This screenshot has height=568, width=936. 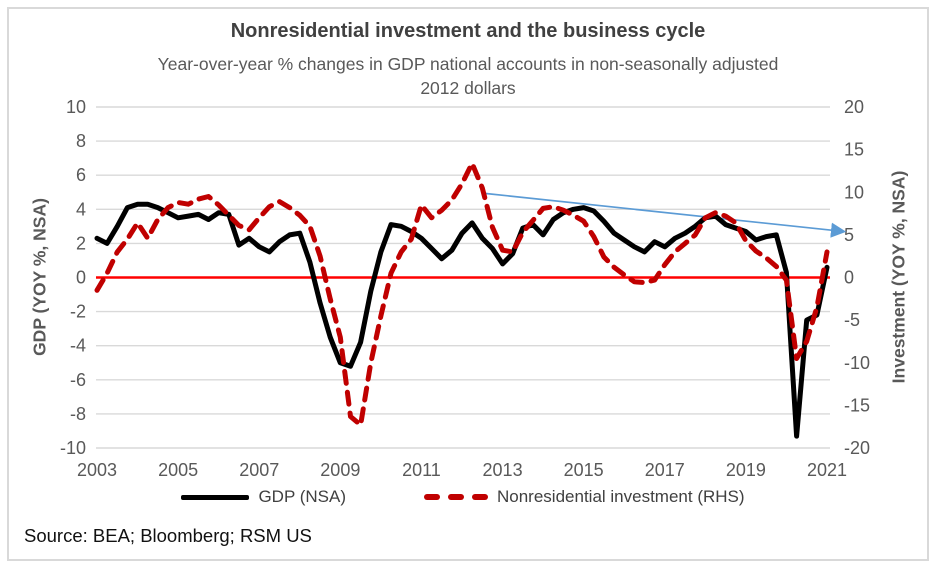 I want to click on left-axis-tick-label: 4, so click(x=81, y=209).